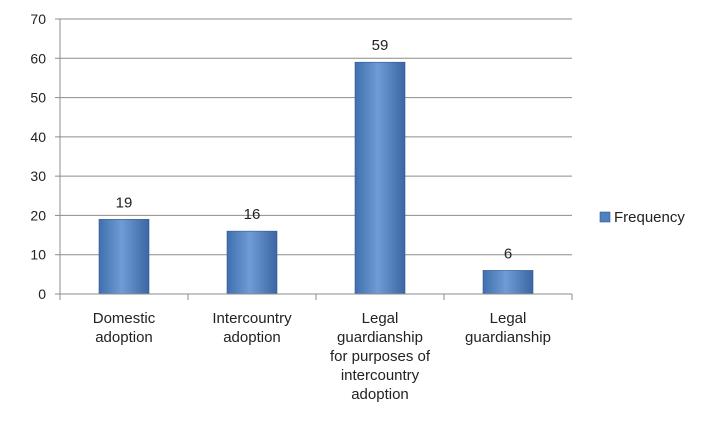  Describe the element at coordinates (508, 328) in the screenshot. I see `x-tick-label: Legal guardianship` at that location.